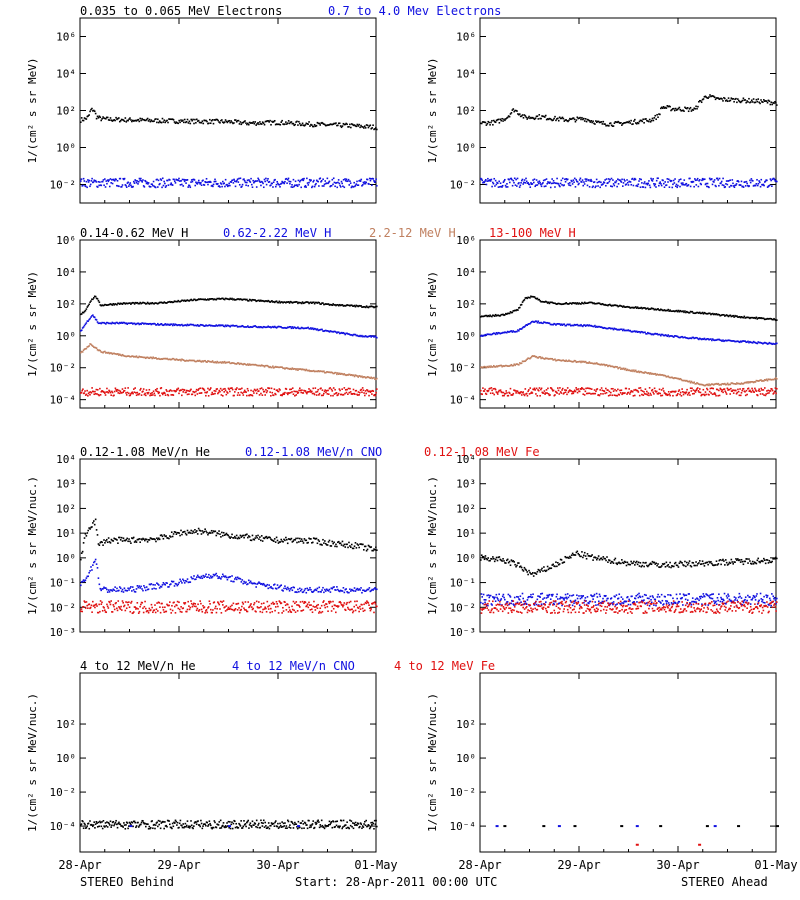 The width and height of the screenshot is (800, 900). Describe the element at coordinates (66, 304) in the screenshot. I see `y-tick-label: 10²` at that location.